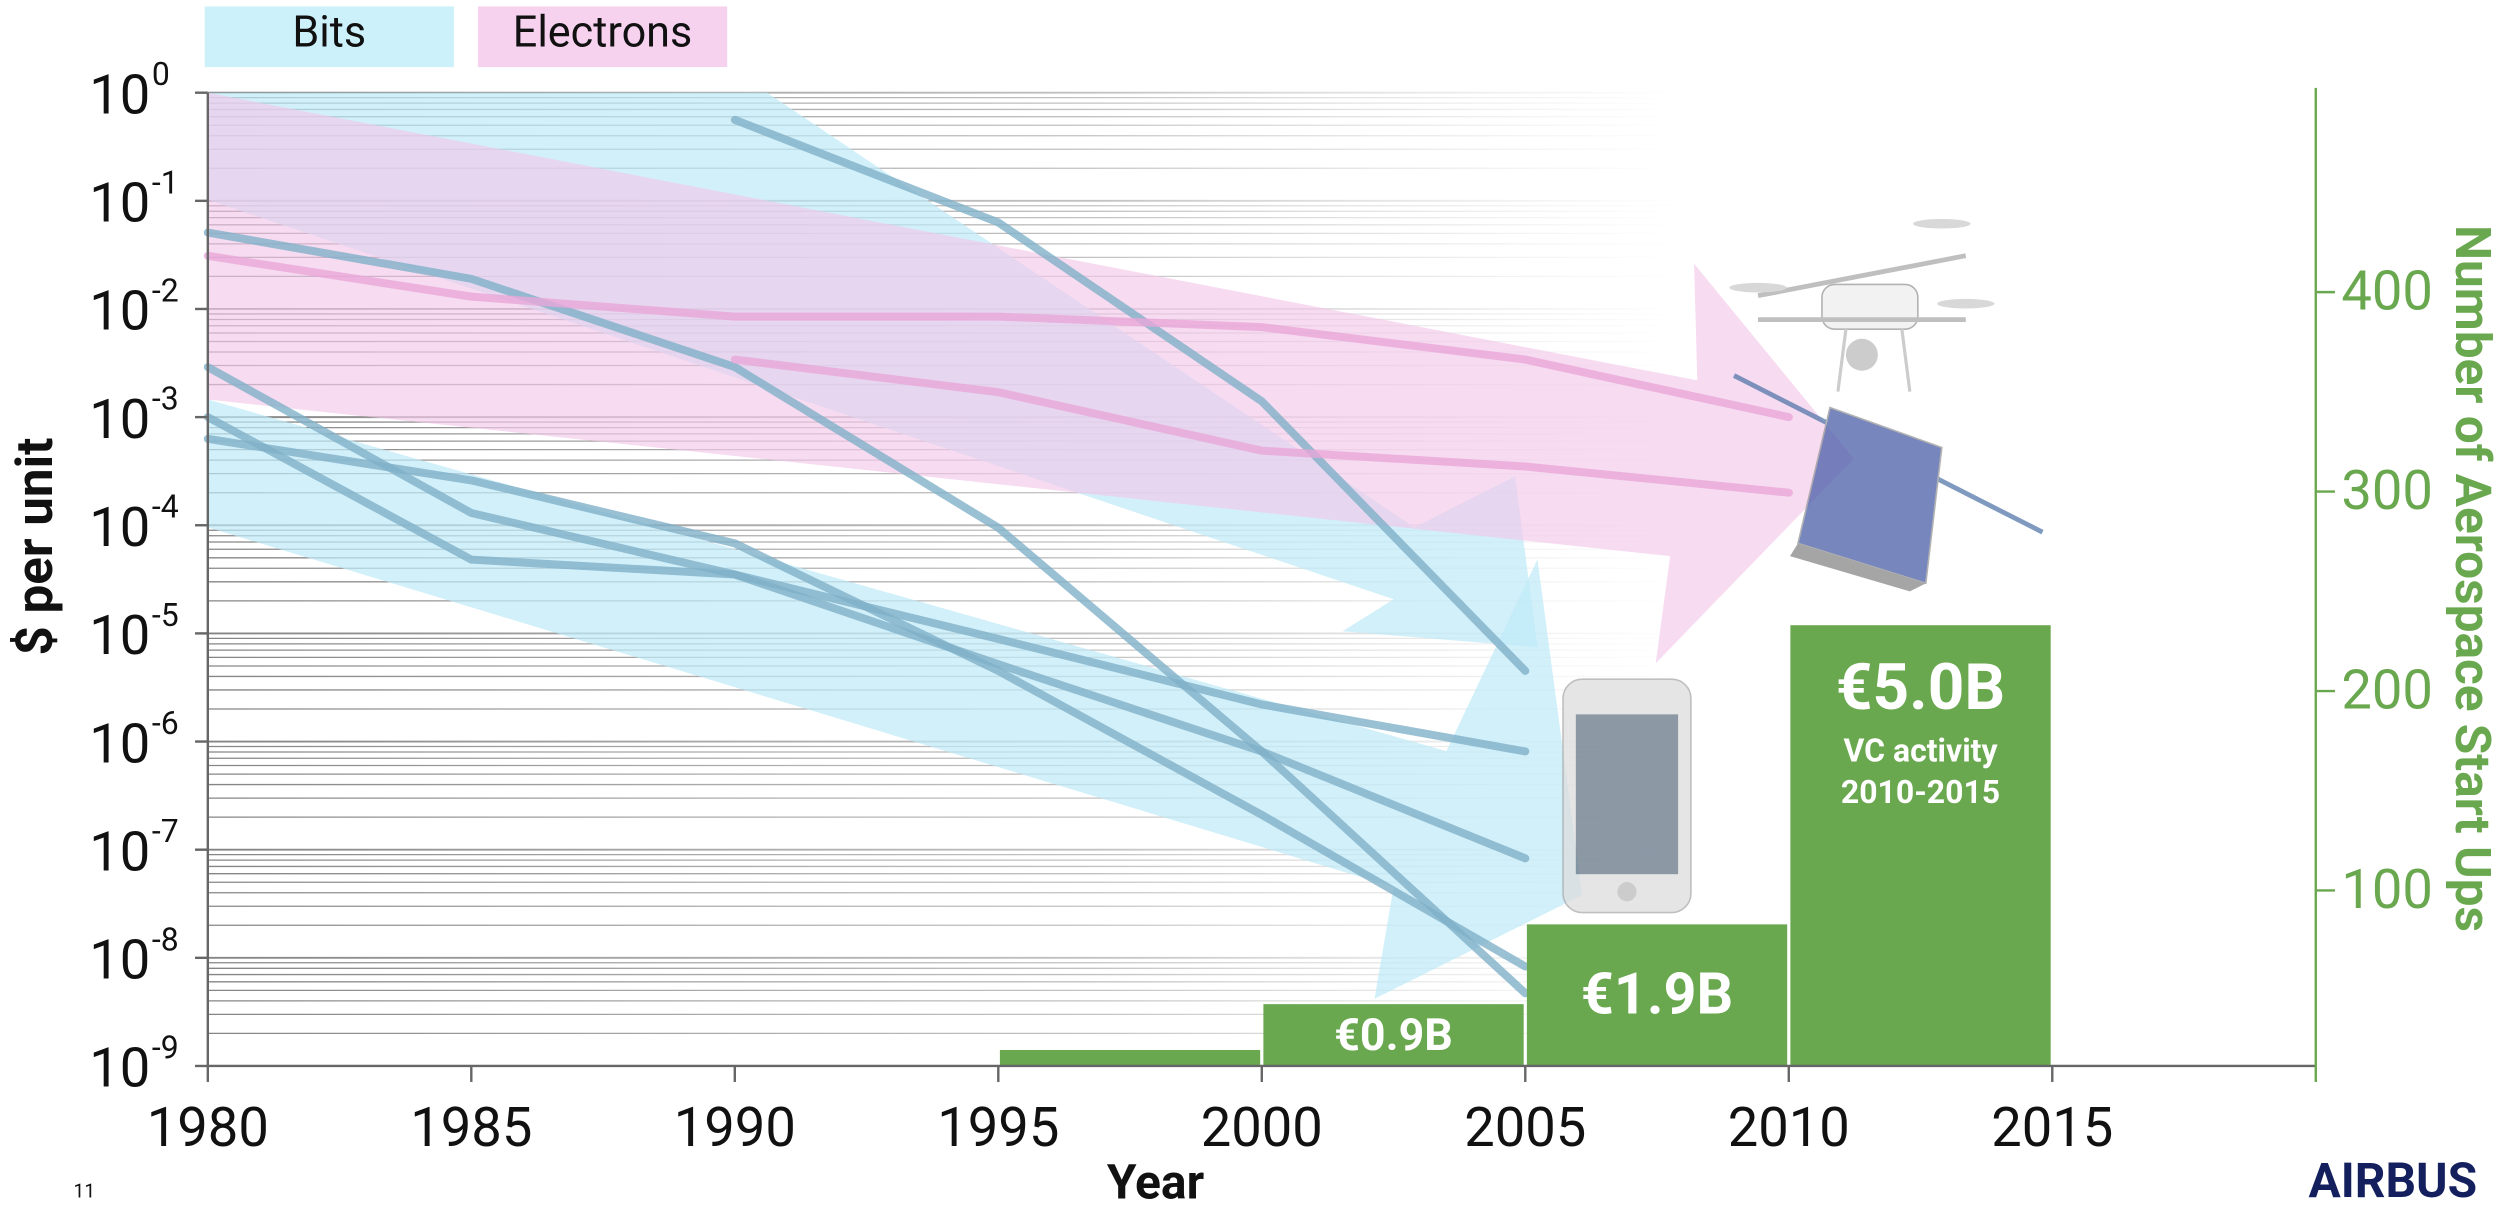  What do you see at coordinates (165, 939) in the screenshot?
I see `y-tick-exponent: -8` at bounding box center [165, 939].